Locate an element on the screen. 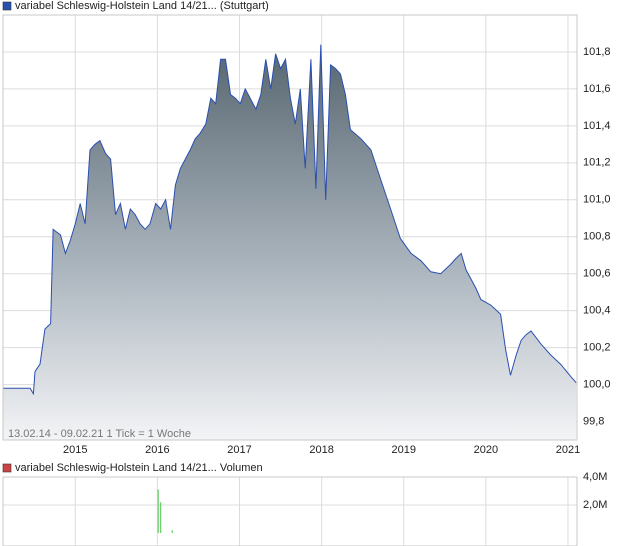 This screenshot has height=546, width=620. y-tick-label: 100,2 is located at coordinates (597, 348).